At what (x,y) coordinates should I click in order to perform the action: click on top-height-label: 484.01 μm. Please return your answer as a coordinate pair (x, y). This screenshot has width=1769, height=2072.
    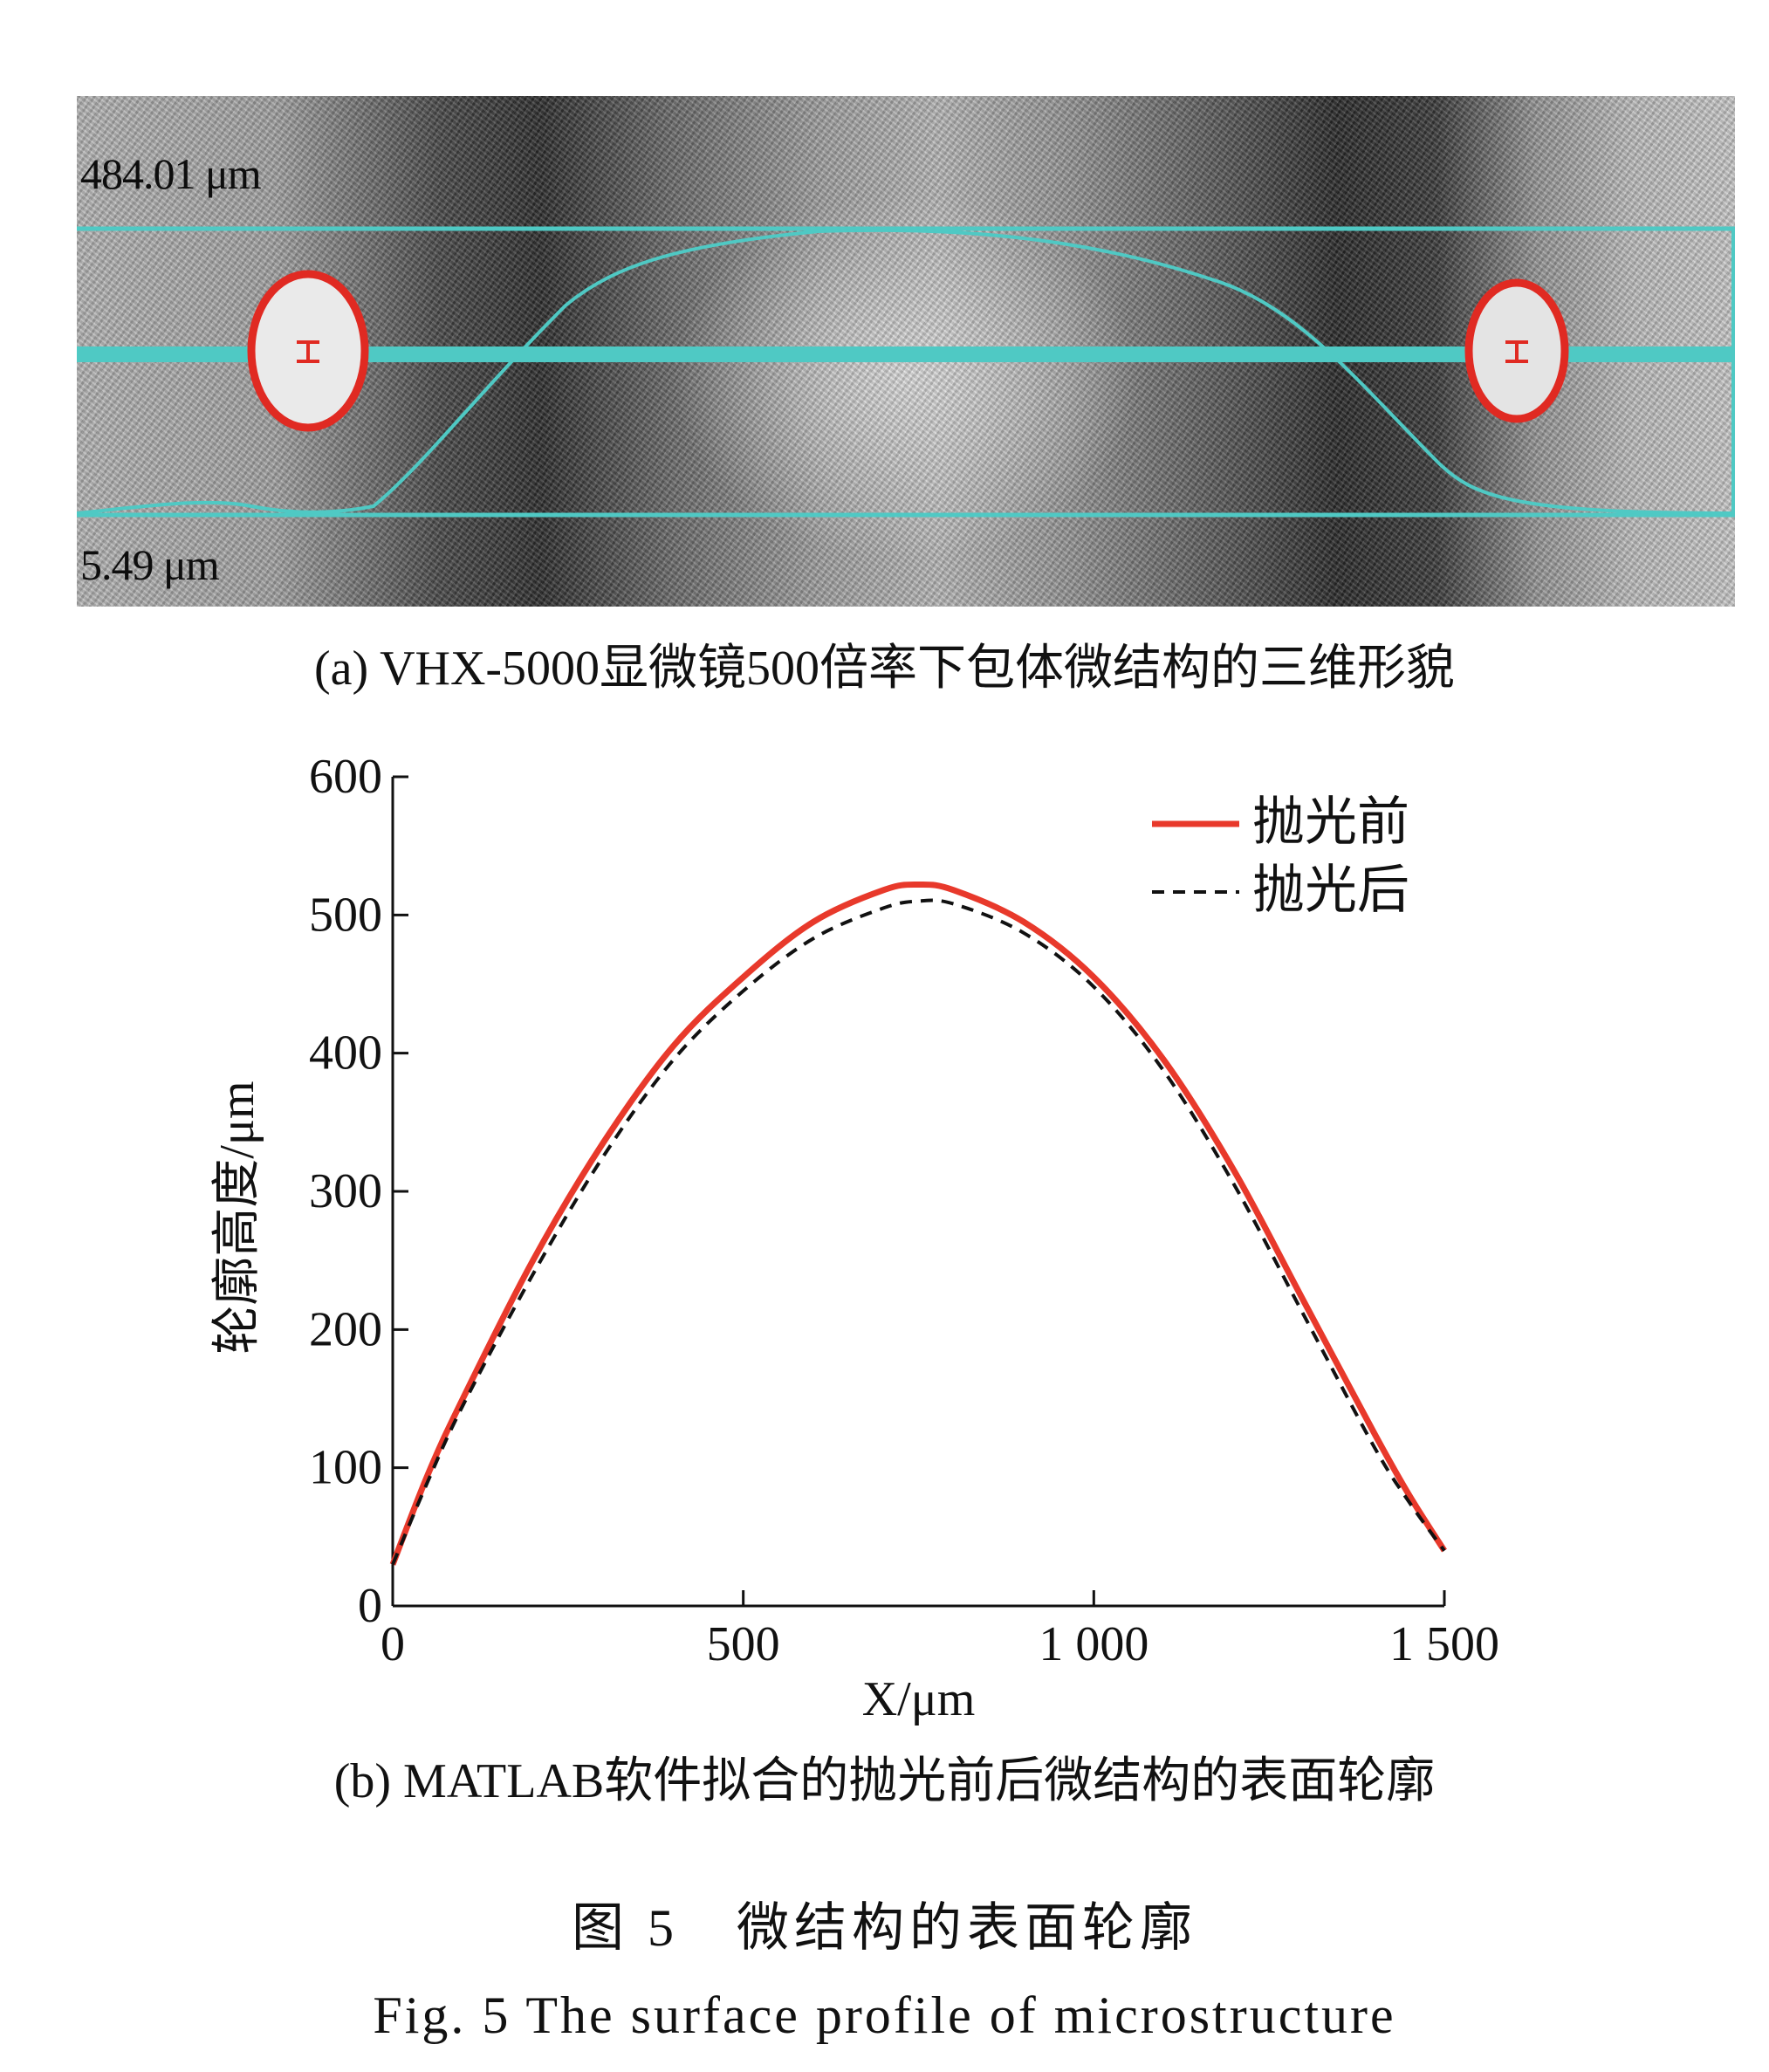
    Looking at the image, I should click on (171, 173).